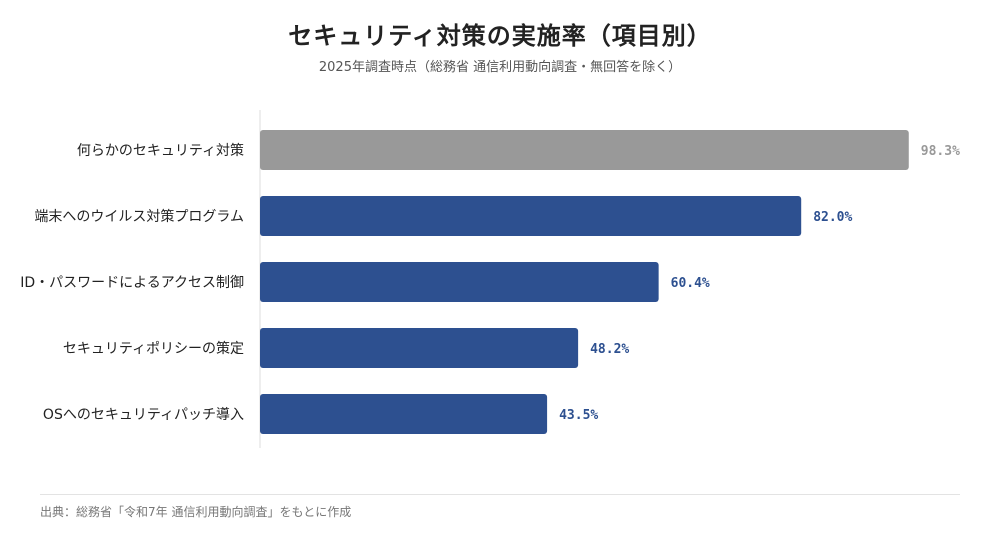 Image resolution: width=1000 pixels, height=550 pixels. What do you see at coordinates (500, 67) in the screenshot?
I see `chart-subtitle: 2025年調査時点（総務省 通信利用動向調査・無回答を除く）` at bounding box center [500, 67].